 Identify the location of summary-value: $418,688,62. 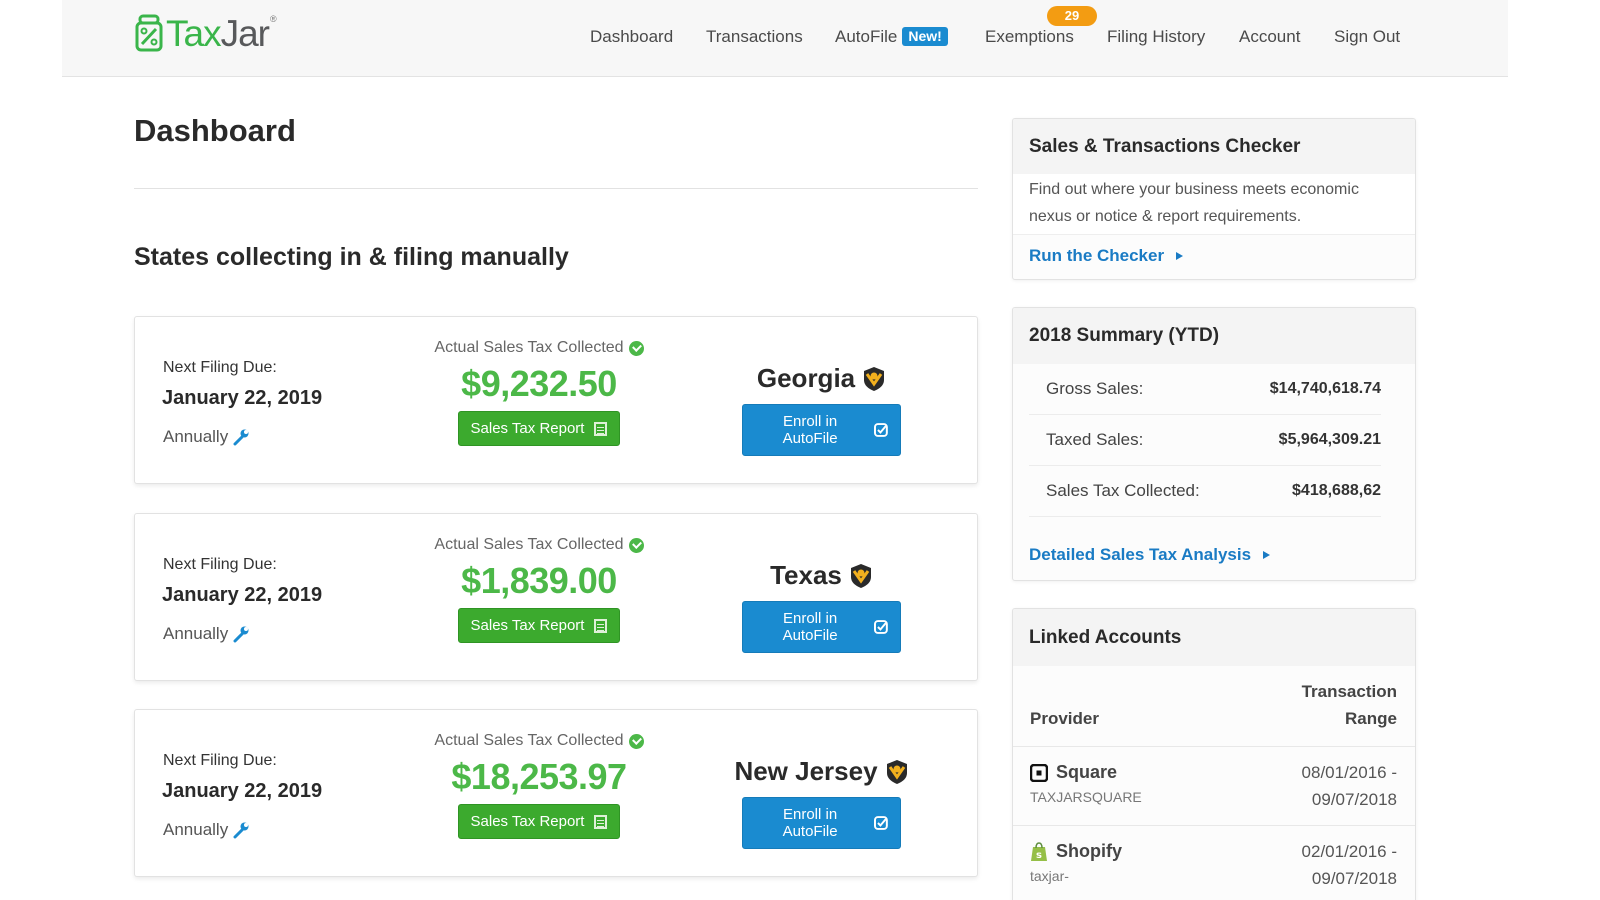
(1336, 490).